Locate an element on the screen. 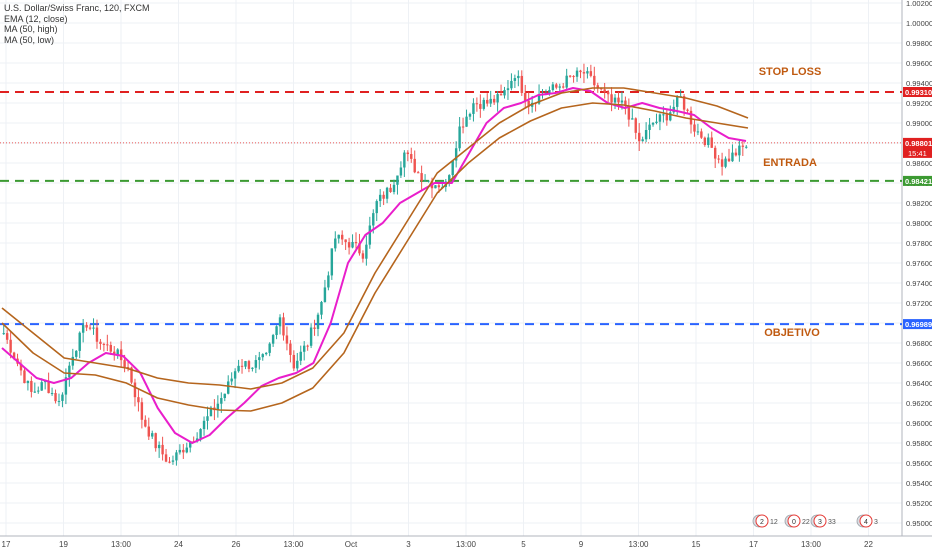  price-tick-label: 0.97800 is located at coordinates (919, 243).